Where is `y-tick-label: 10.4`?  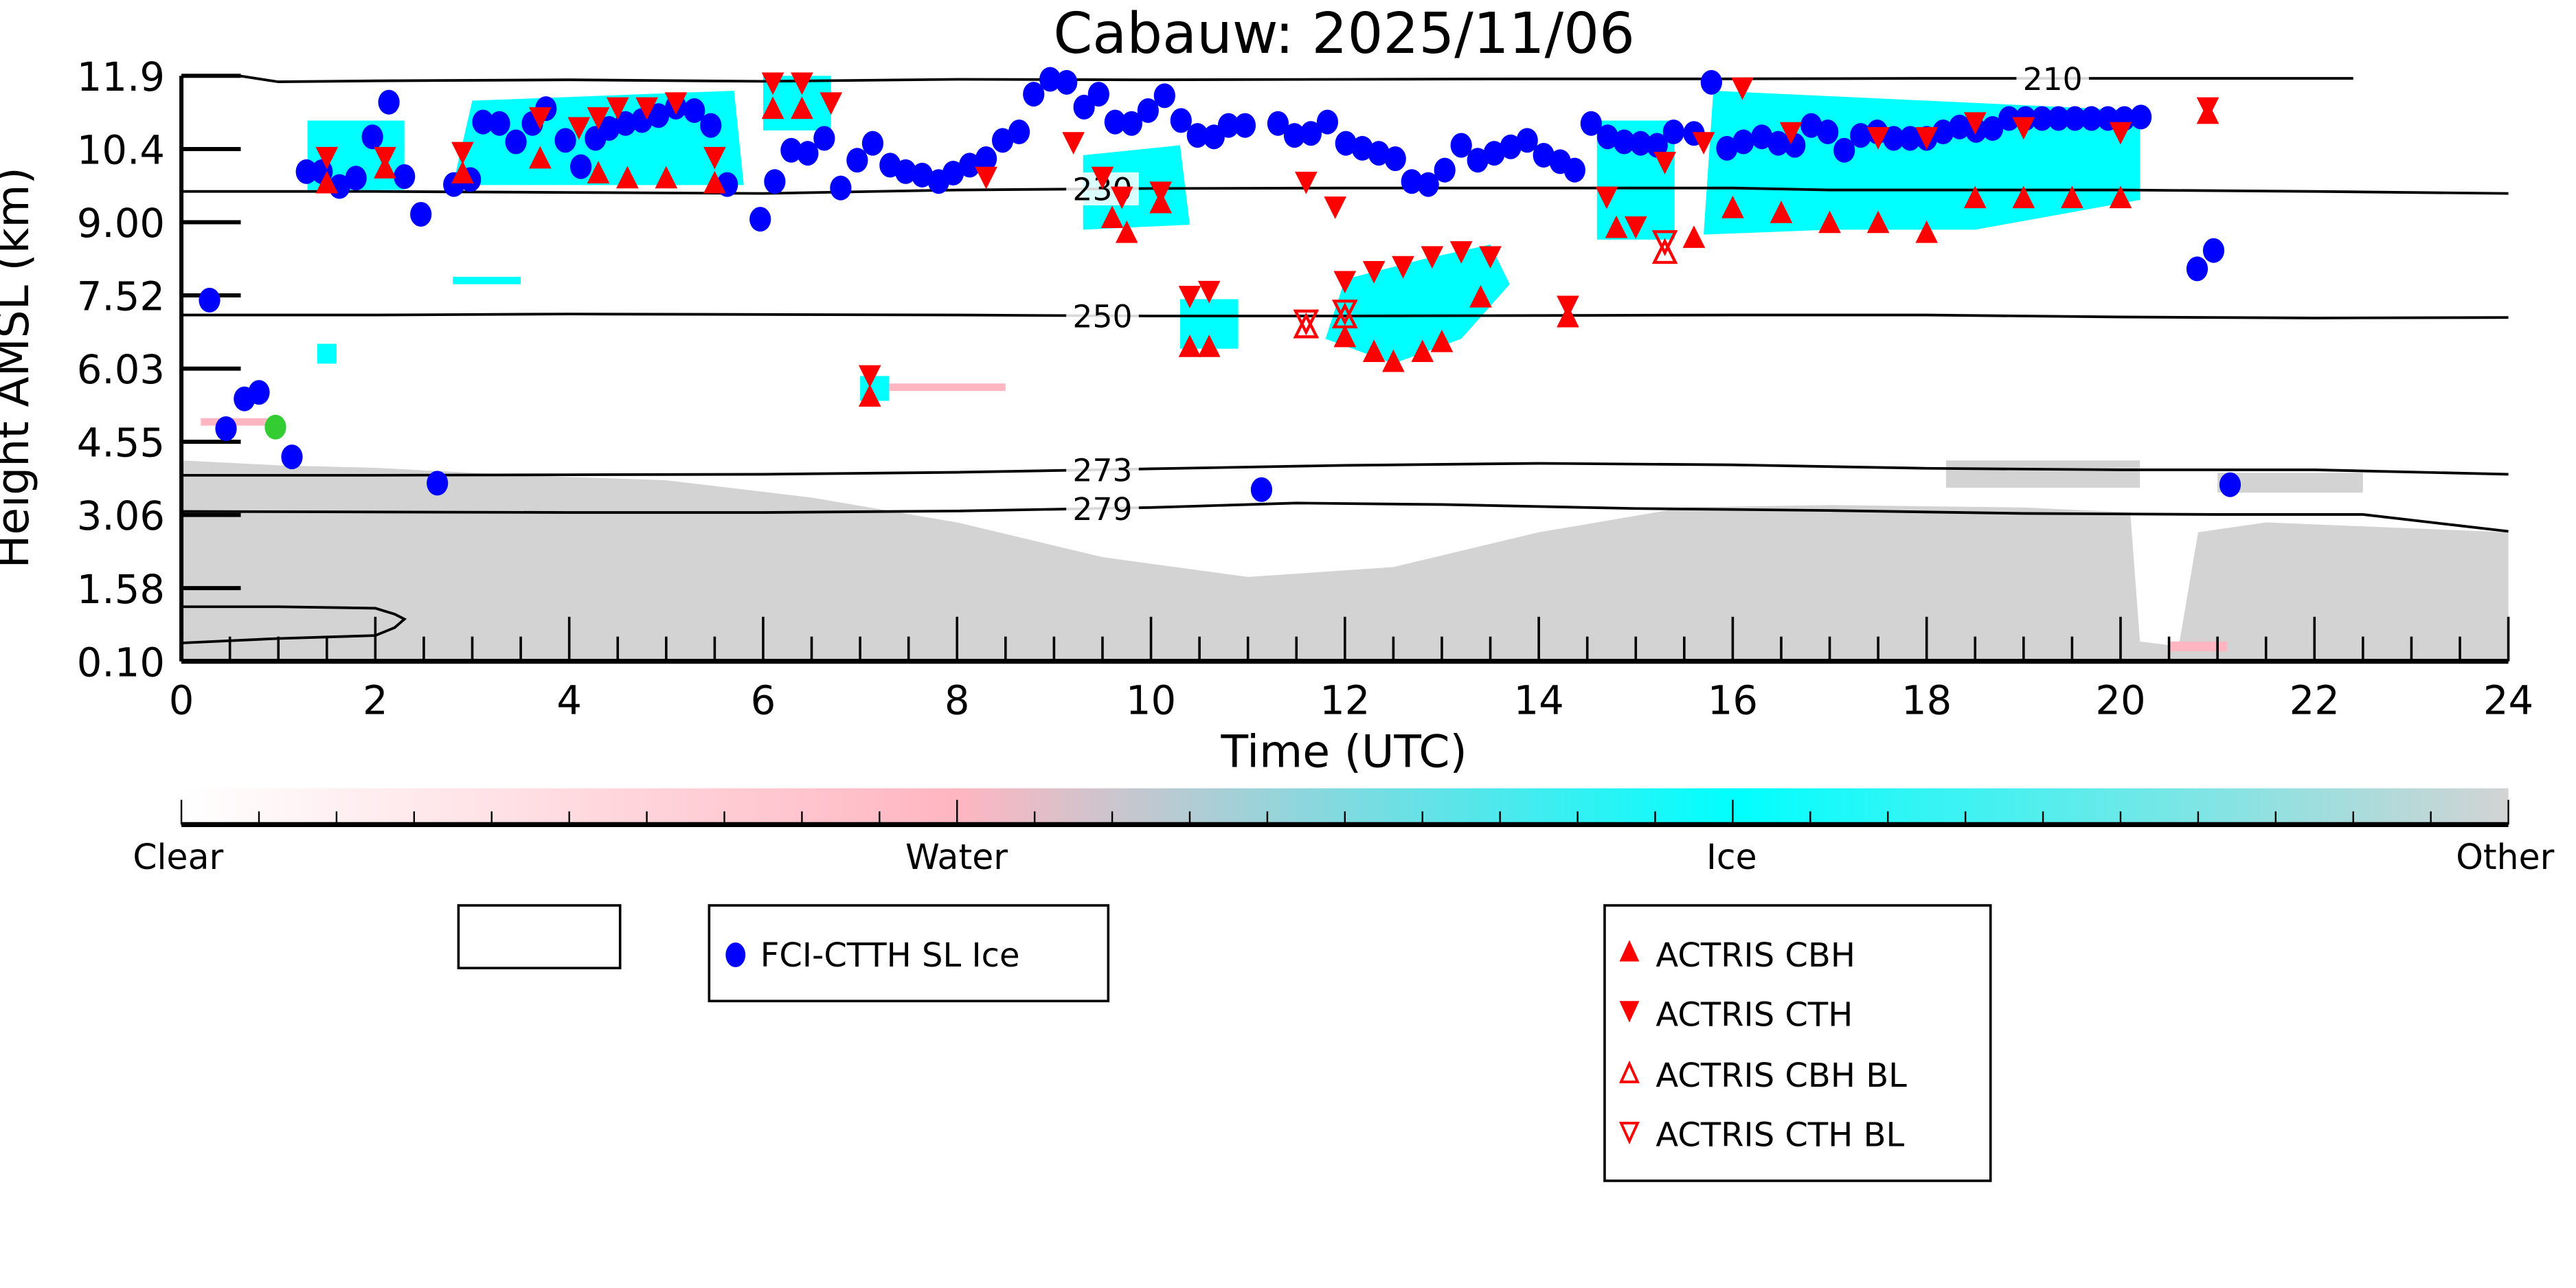 y-tick-label: 10.4 is located at coordinates (121, 151).